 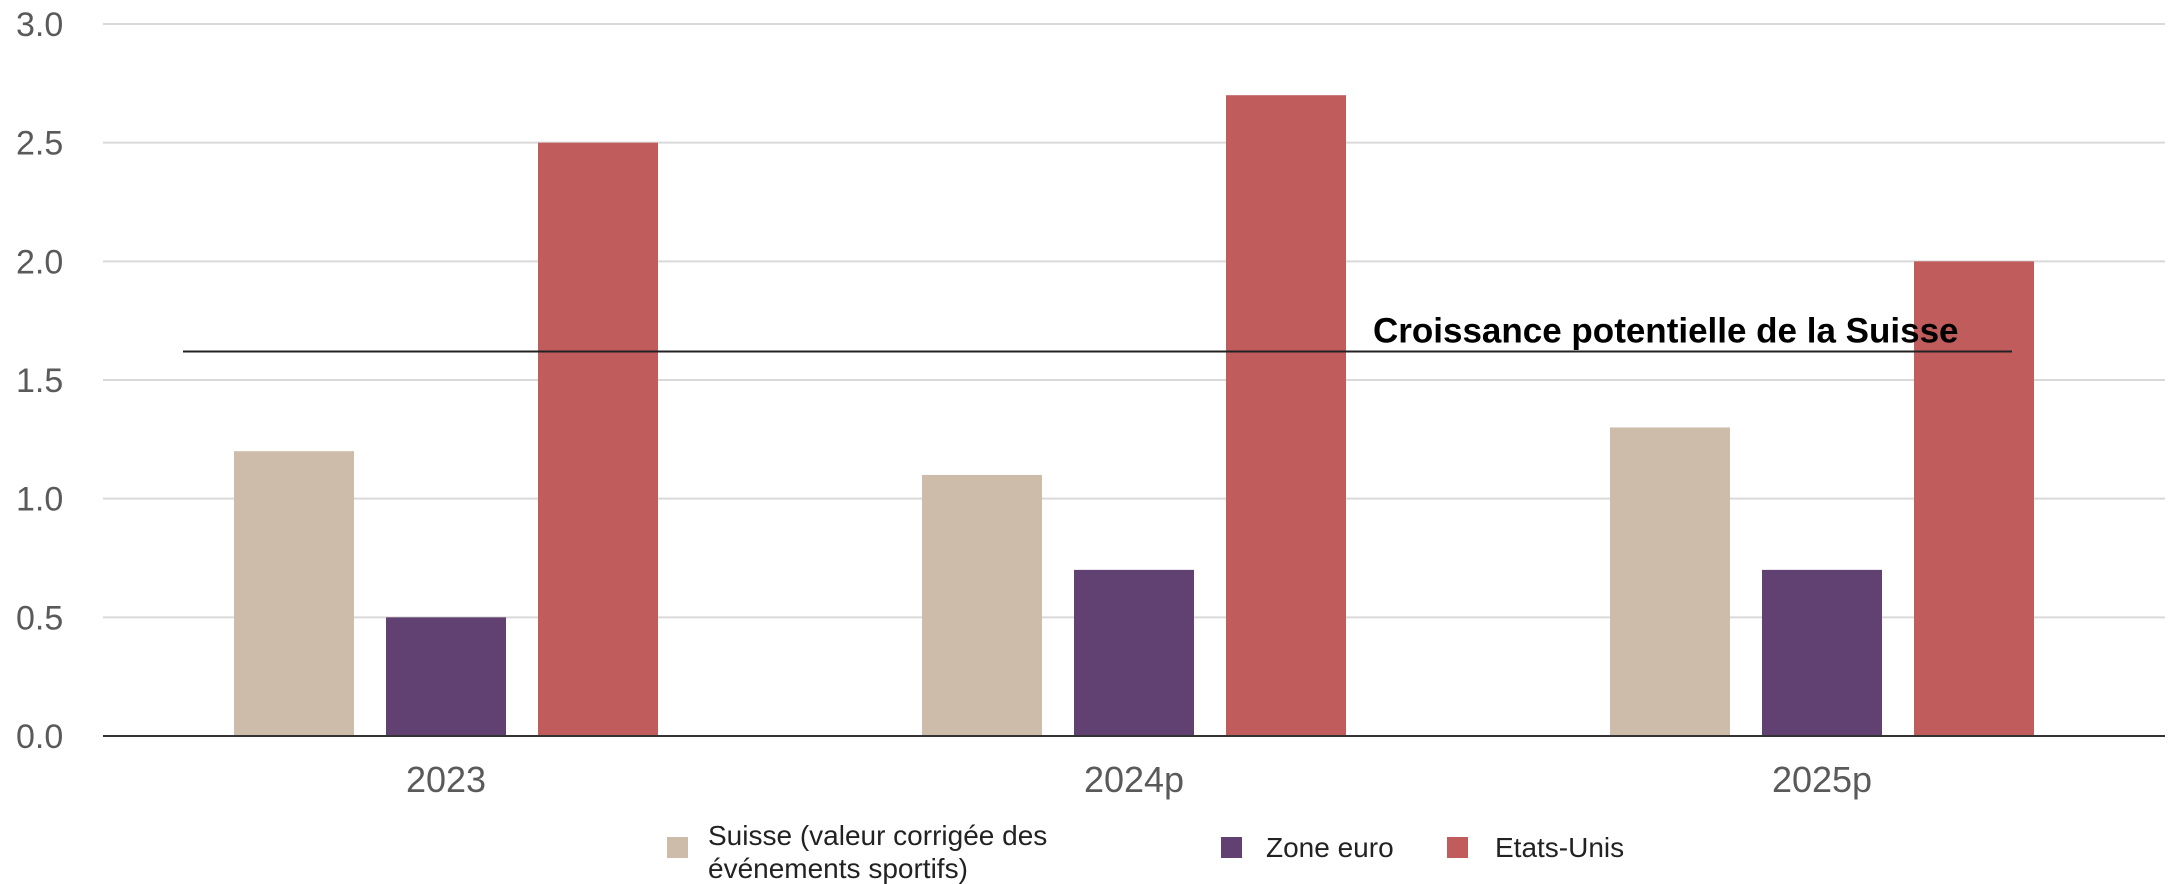 I want to click on y-tick-label: 0.5, so click(x=39, y=618).